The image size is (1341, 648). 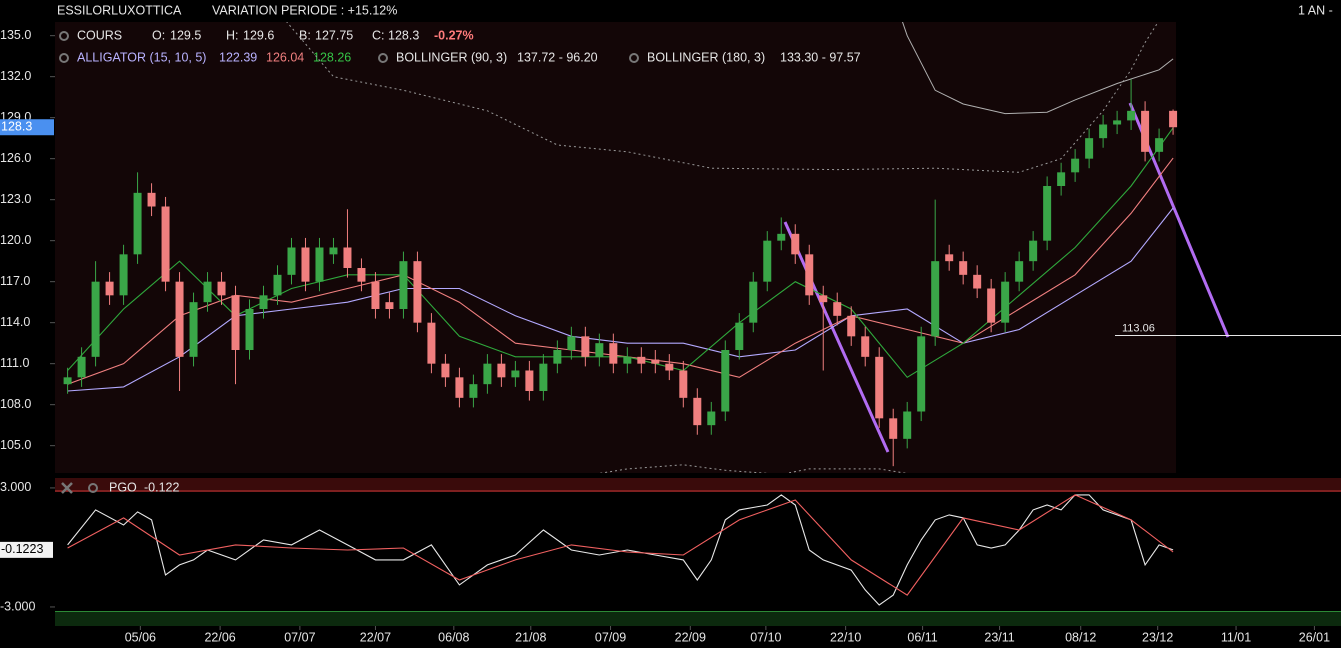 What do you see at coordinates (15, 158) in the screenshot?
I see `y-tick-label: 126.0` at bounding box center [15, 158].